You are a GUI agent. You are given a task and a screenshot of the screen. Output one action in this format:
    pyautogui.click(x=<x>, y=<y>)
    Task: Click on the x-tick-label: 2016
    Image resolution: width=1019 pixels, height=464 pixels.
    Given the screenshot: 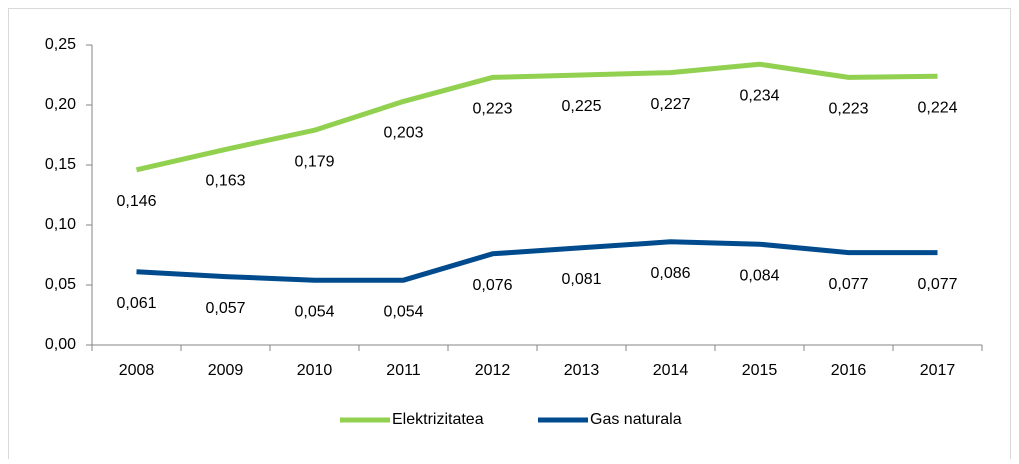 What is the action you would take?
    pyautogui.click(x=849, y=370)
    